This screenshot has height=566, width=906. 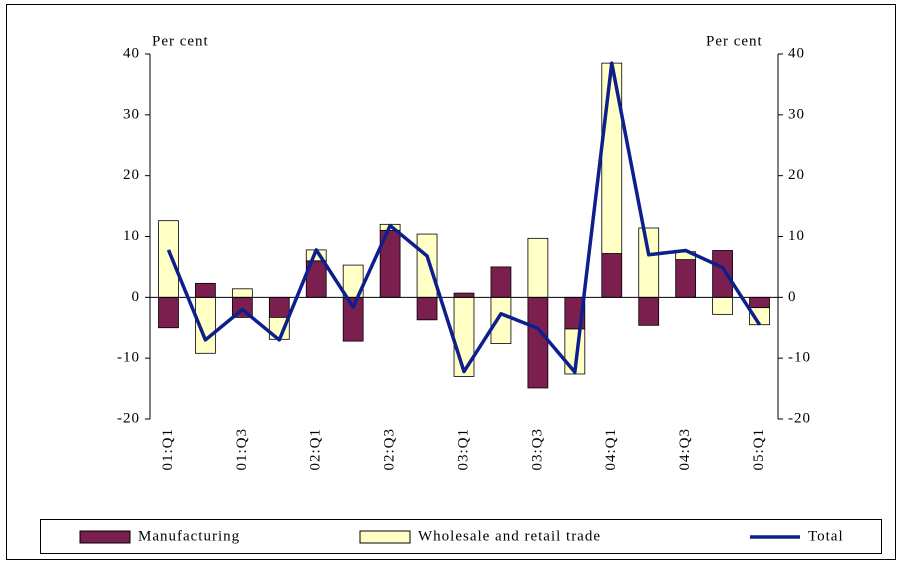 What do you see at coordinates (136, 297) in the screenshot?
I see `y-tick-label: 0` at bounding box center [136, 297].